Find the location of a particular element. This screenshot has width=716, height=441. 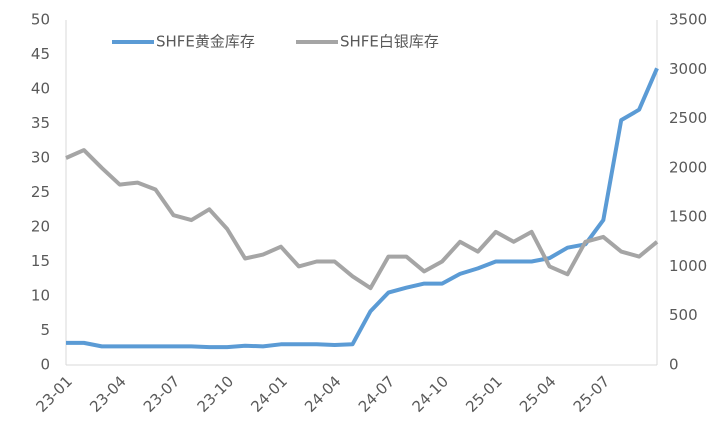

y-tick-label: 45 is located at coordinates (40, 54).